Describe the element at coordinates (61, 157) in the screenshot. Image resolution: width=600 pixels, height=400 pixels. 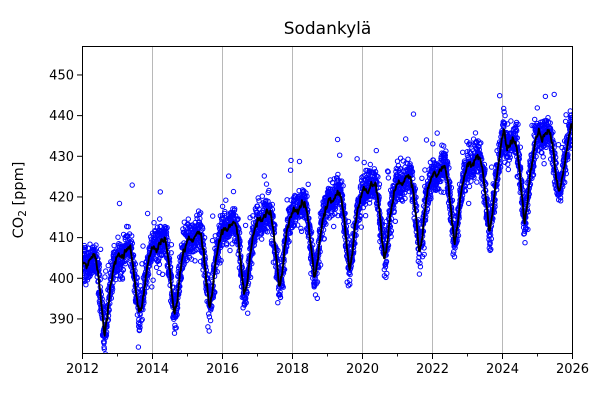
I see `y-tick-label: 430` at that location.